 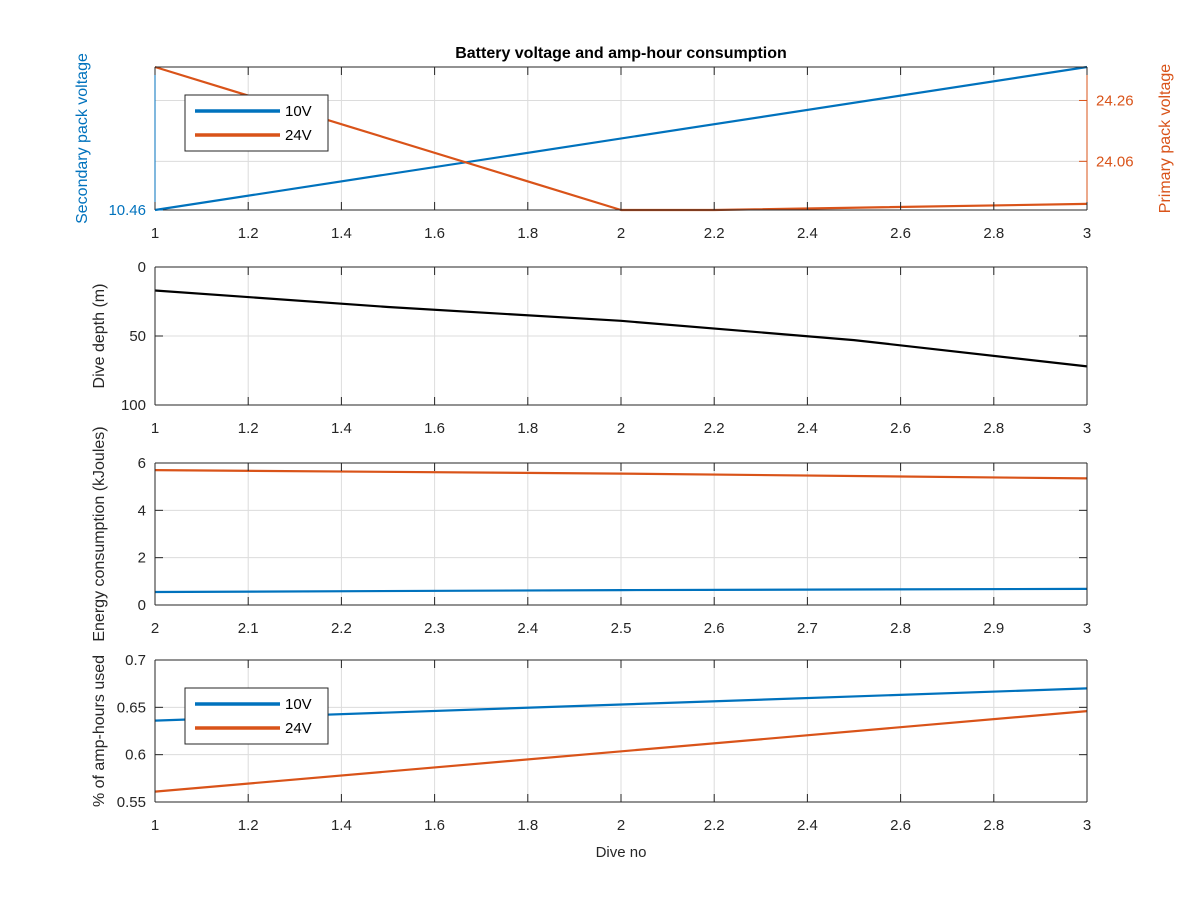 What do you see at coordinates (99, 731) in the screenshot?
I see `y-axis-label: % of amp-hours used` at bounding box center [99, 731].